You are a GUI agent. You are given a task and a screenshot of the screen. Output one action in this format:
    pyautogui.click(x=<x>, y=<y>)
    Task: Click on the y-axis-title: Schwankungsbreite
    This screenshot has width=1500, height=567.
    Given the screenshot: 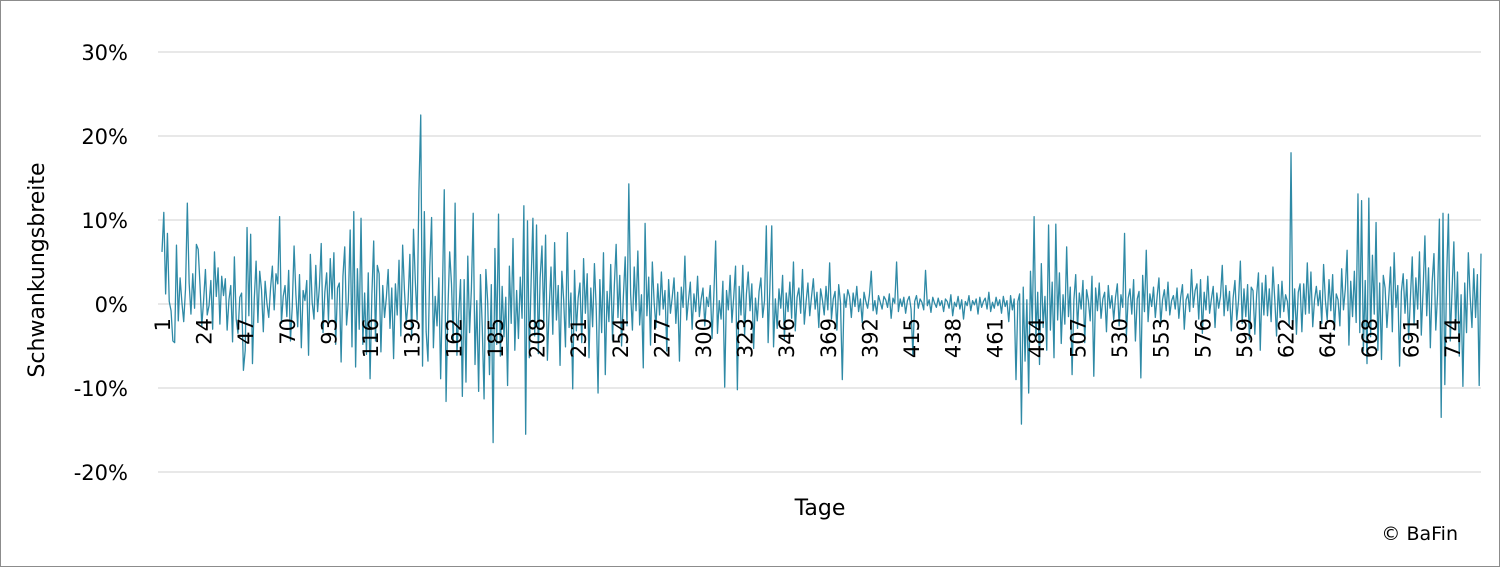 What is the action you would take?
    pyautogui.click(x=37, y=269)
    